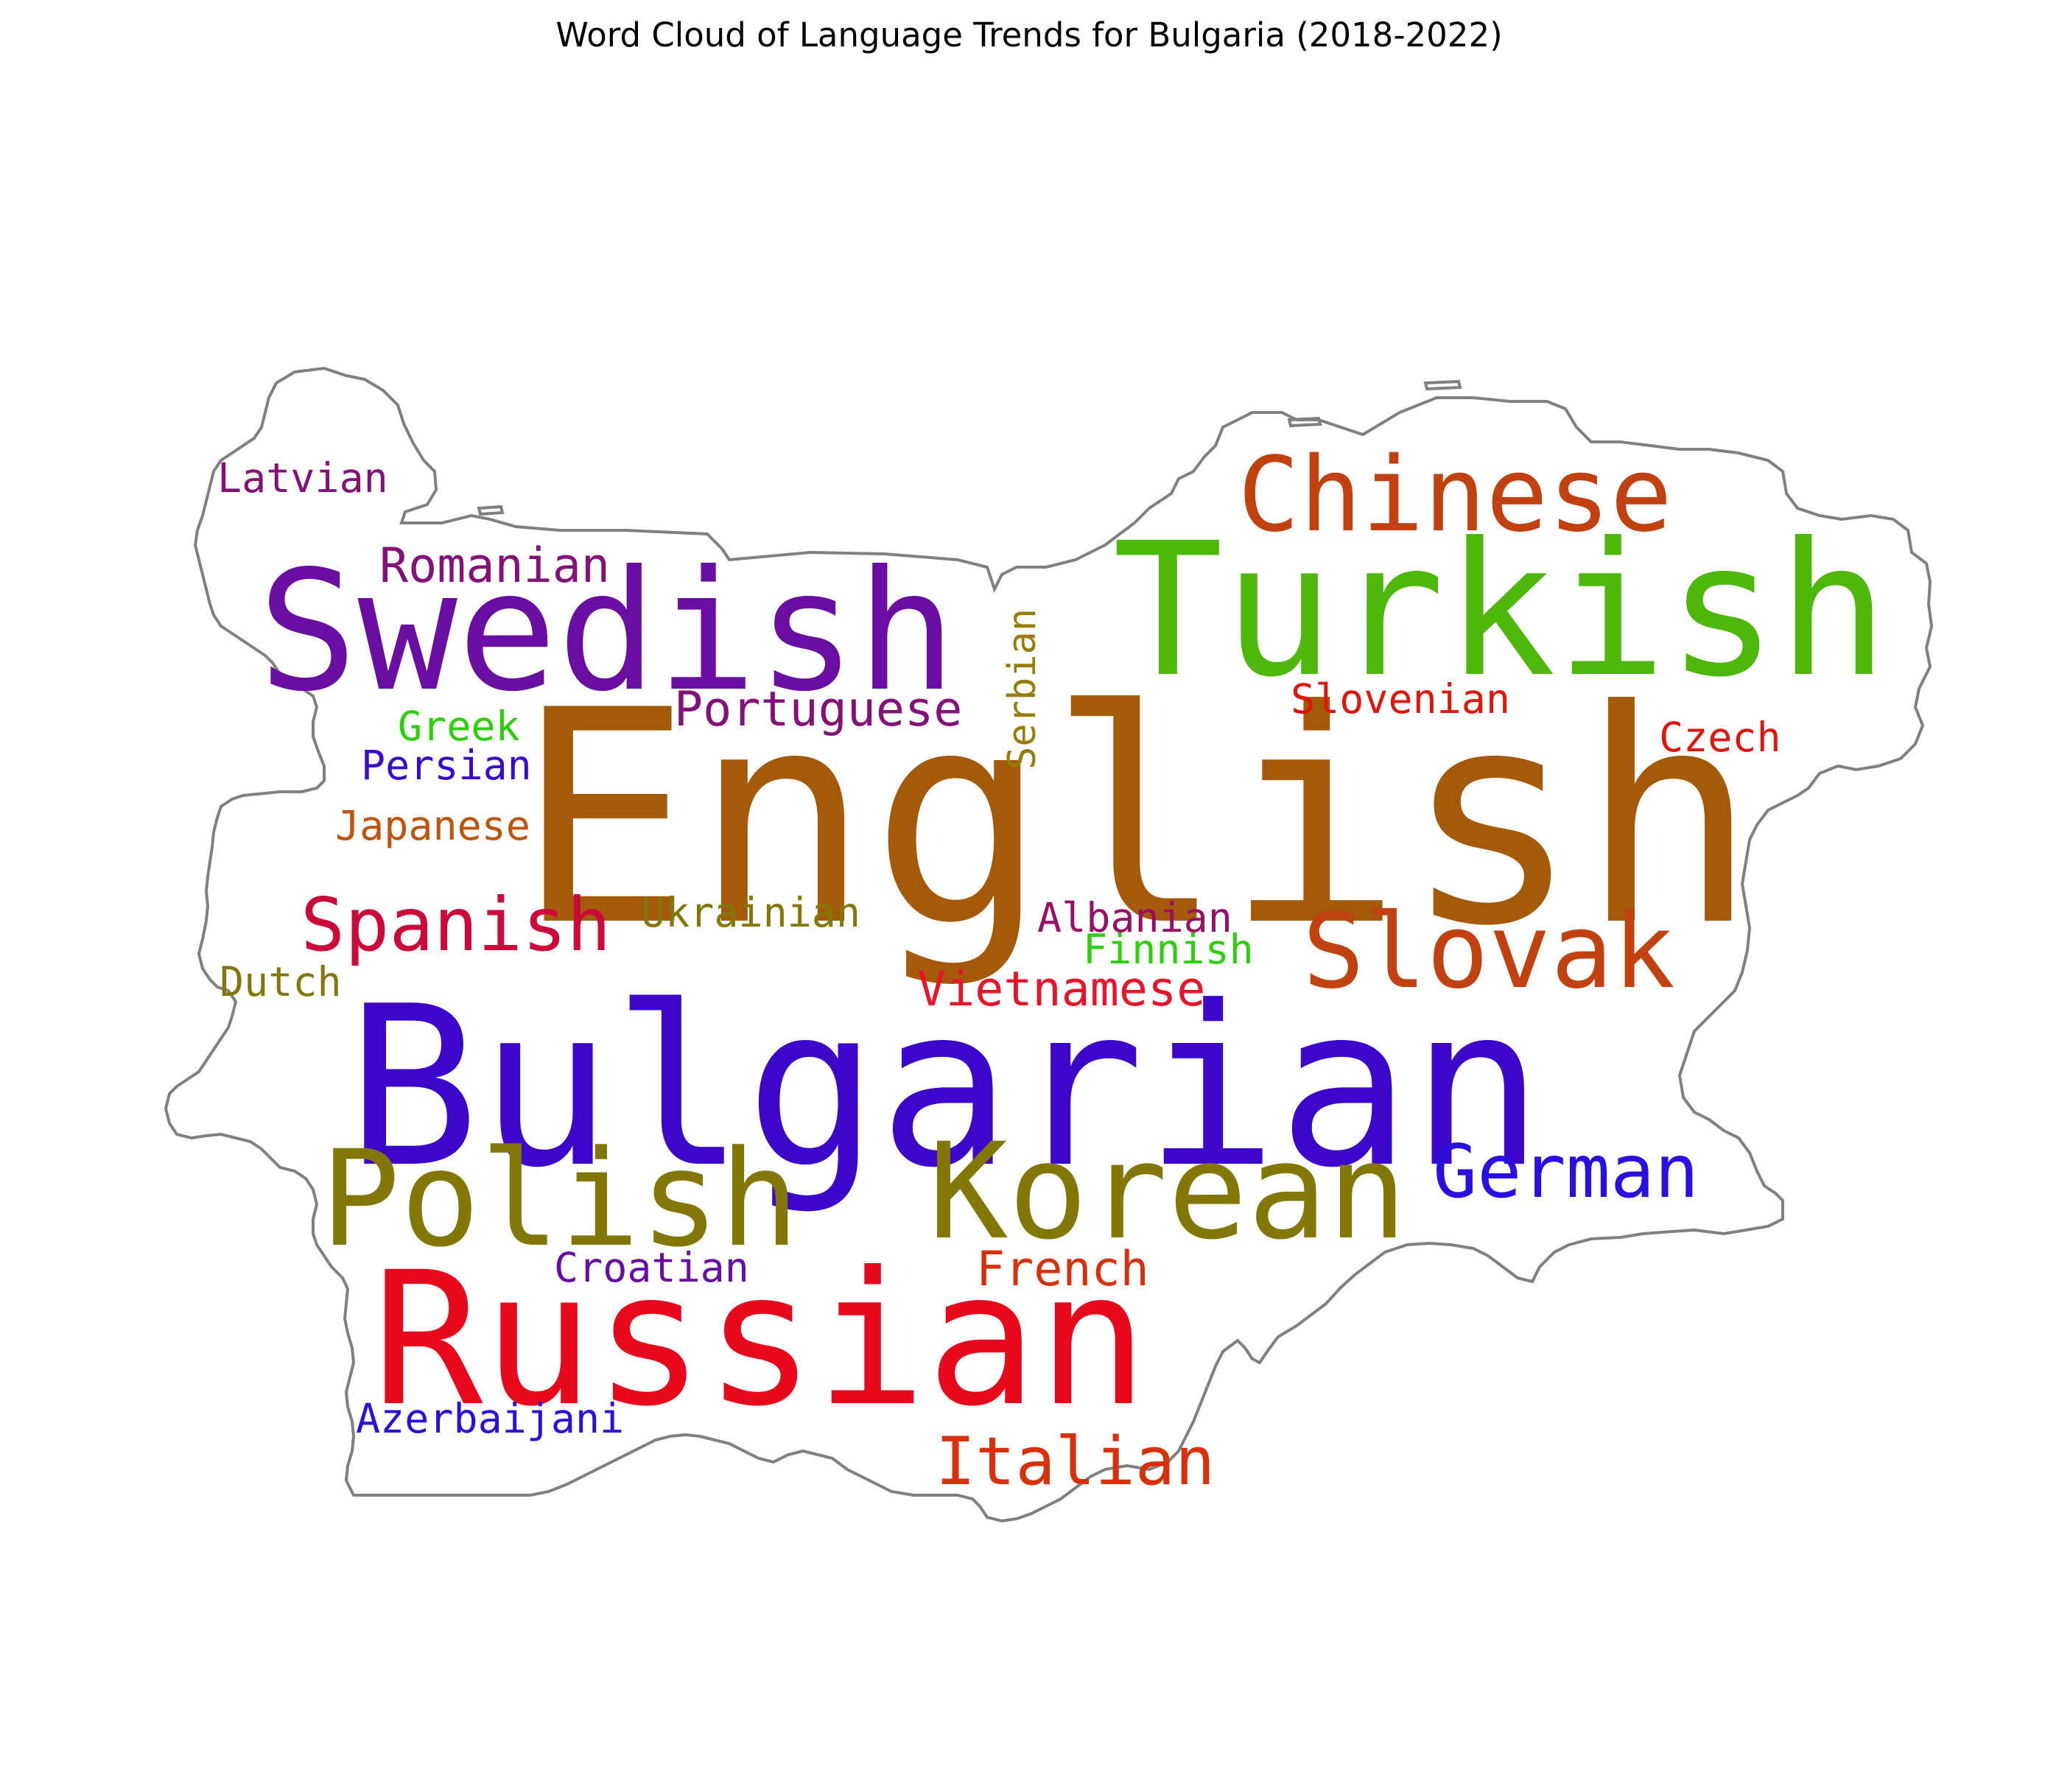 Image resolution: width=2059 pixels, height=1792 pixels. Describe the element at coordinates (1167, 1192) in the screenshot. I see `word-korean: Korean` at that location.